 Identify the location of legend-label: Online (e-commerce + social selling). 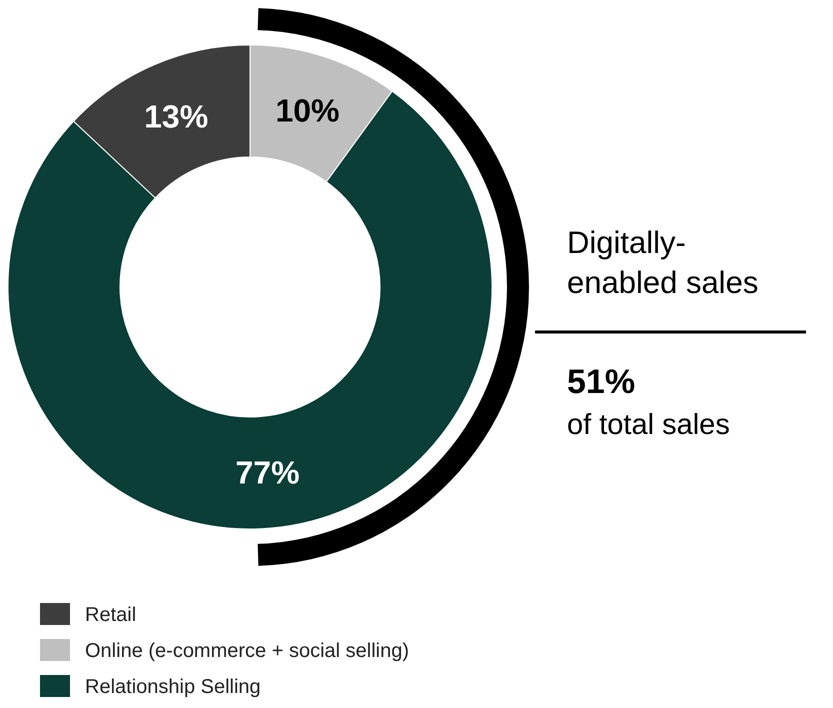
(247, 651).